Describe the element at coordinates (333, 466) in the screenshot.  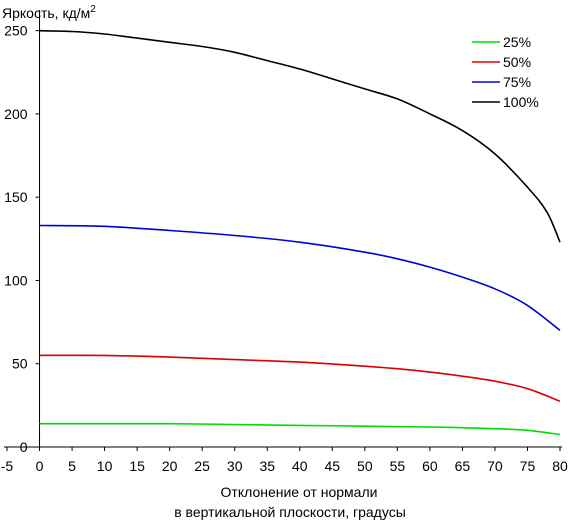
I see `x-tick-label: 45` at that location.